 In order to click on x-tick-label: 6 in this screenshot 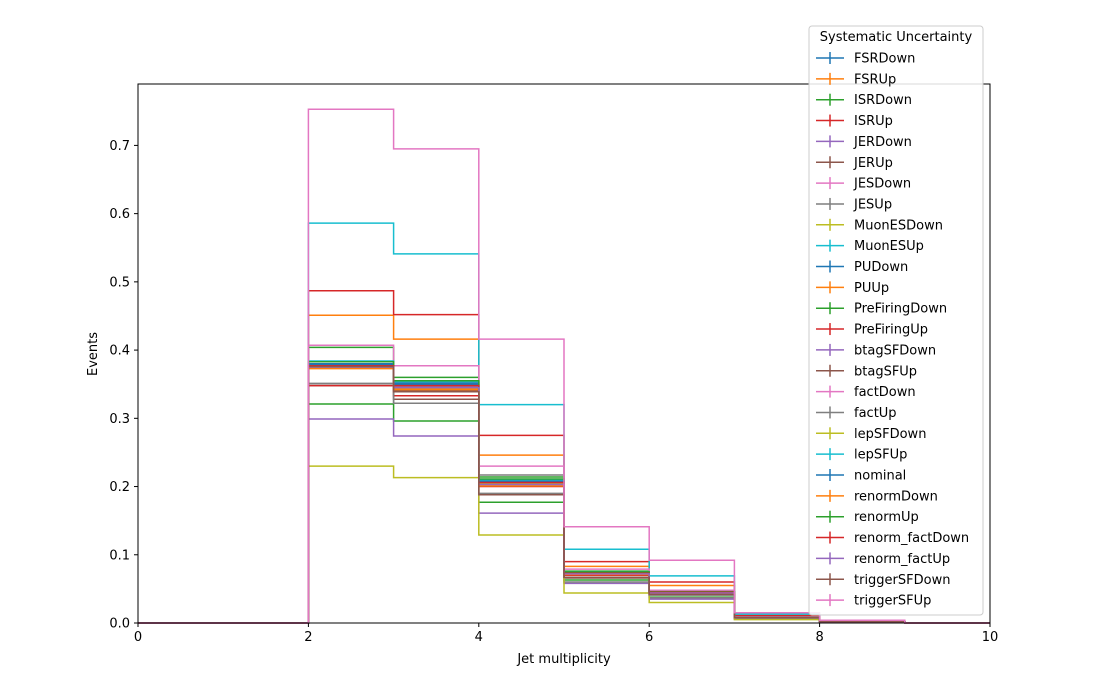, I will do `click(649, 637)`.